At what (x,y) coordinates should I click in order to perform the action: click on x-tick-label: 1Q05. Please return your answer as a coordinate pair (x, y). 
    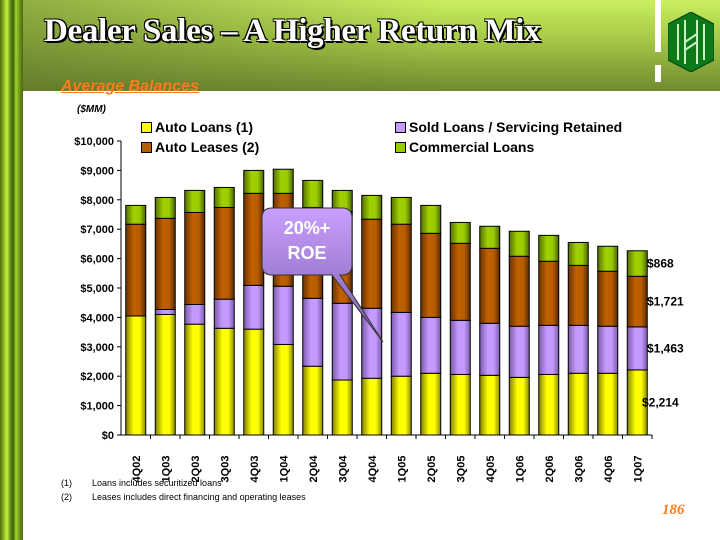
    Looking at the image, I should click on (402, 469).